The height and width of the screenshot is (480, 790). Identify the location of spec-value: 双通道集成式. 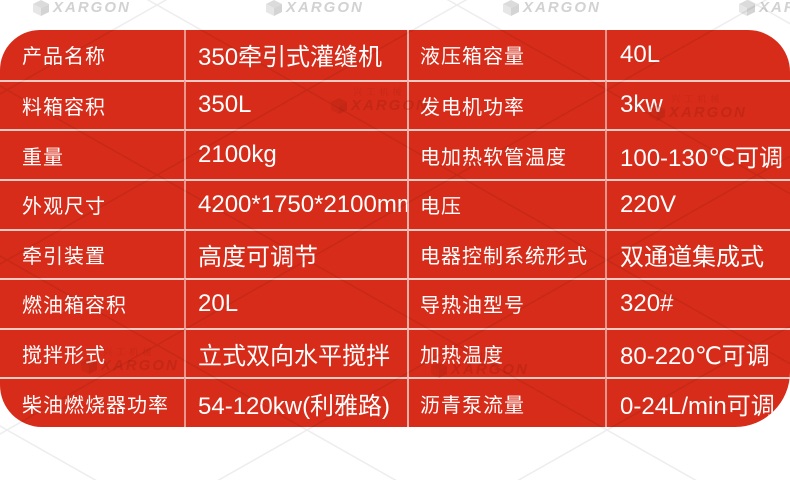
(697, 253).